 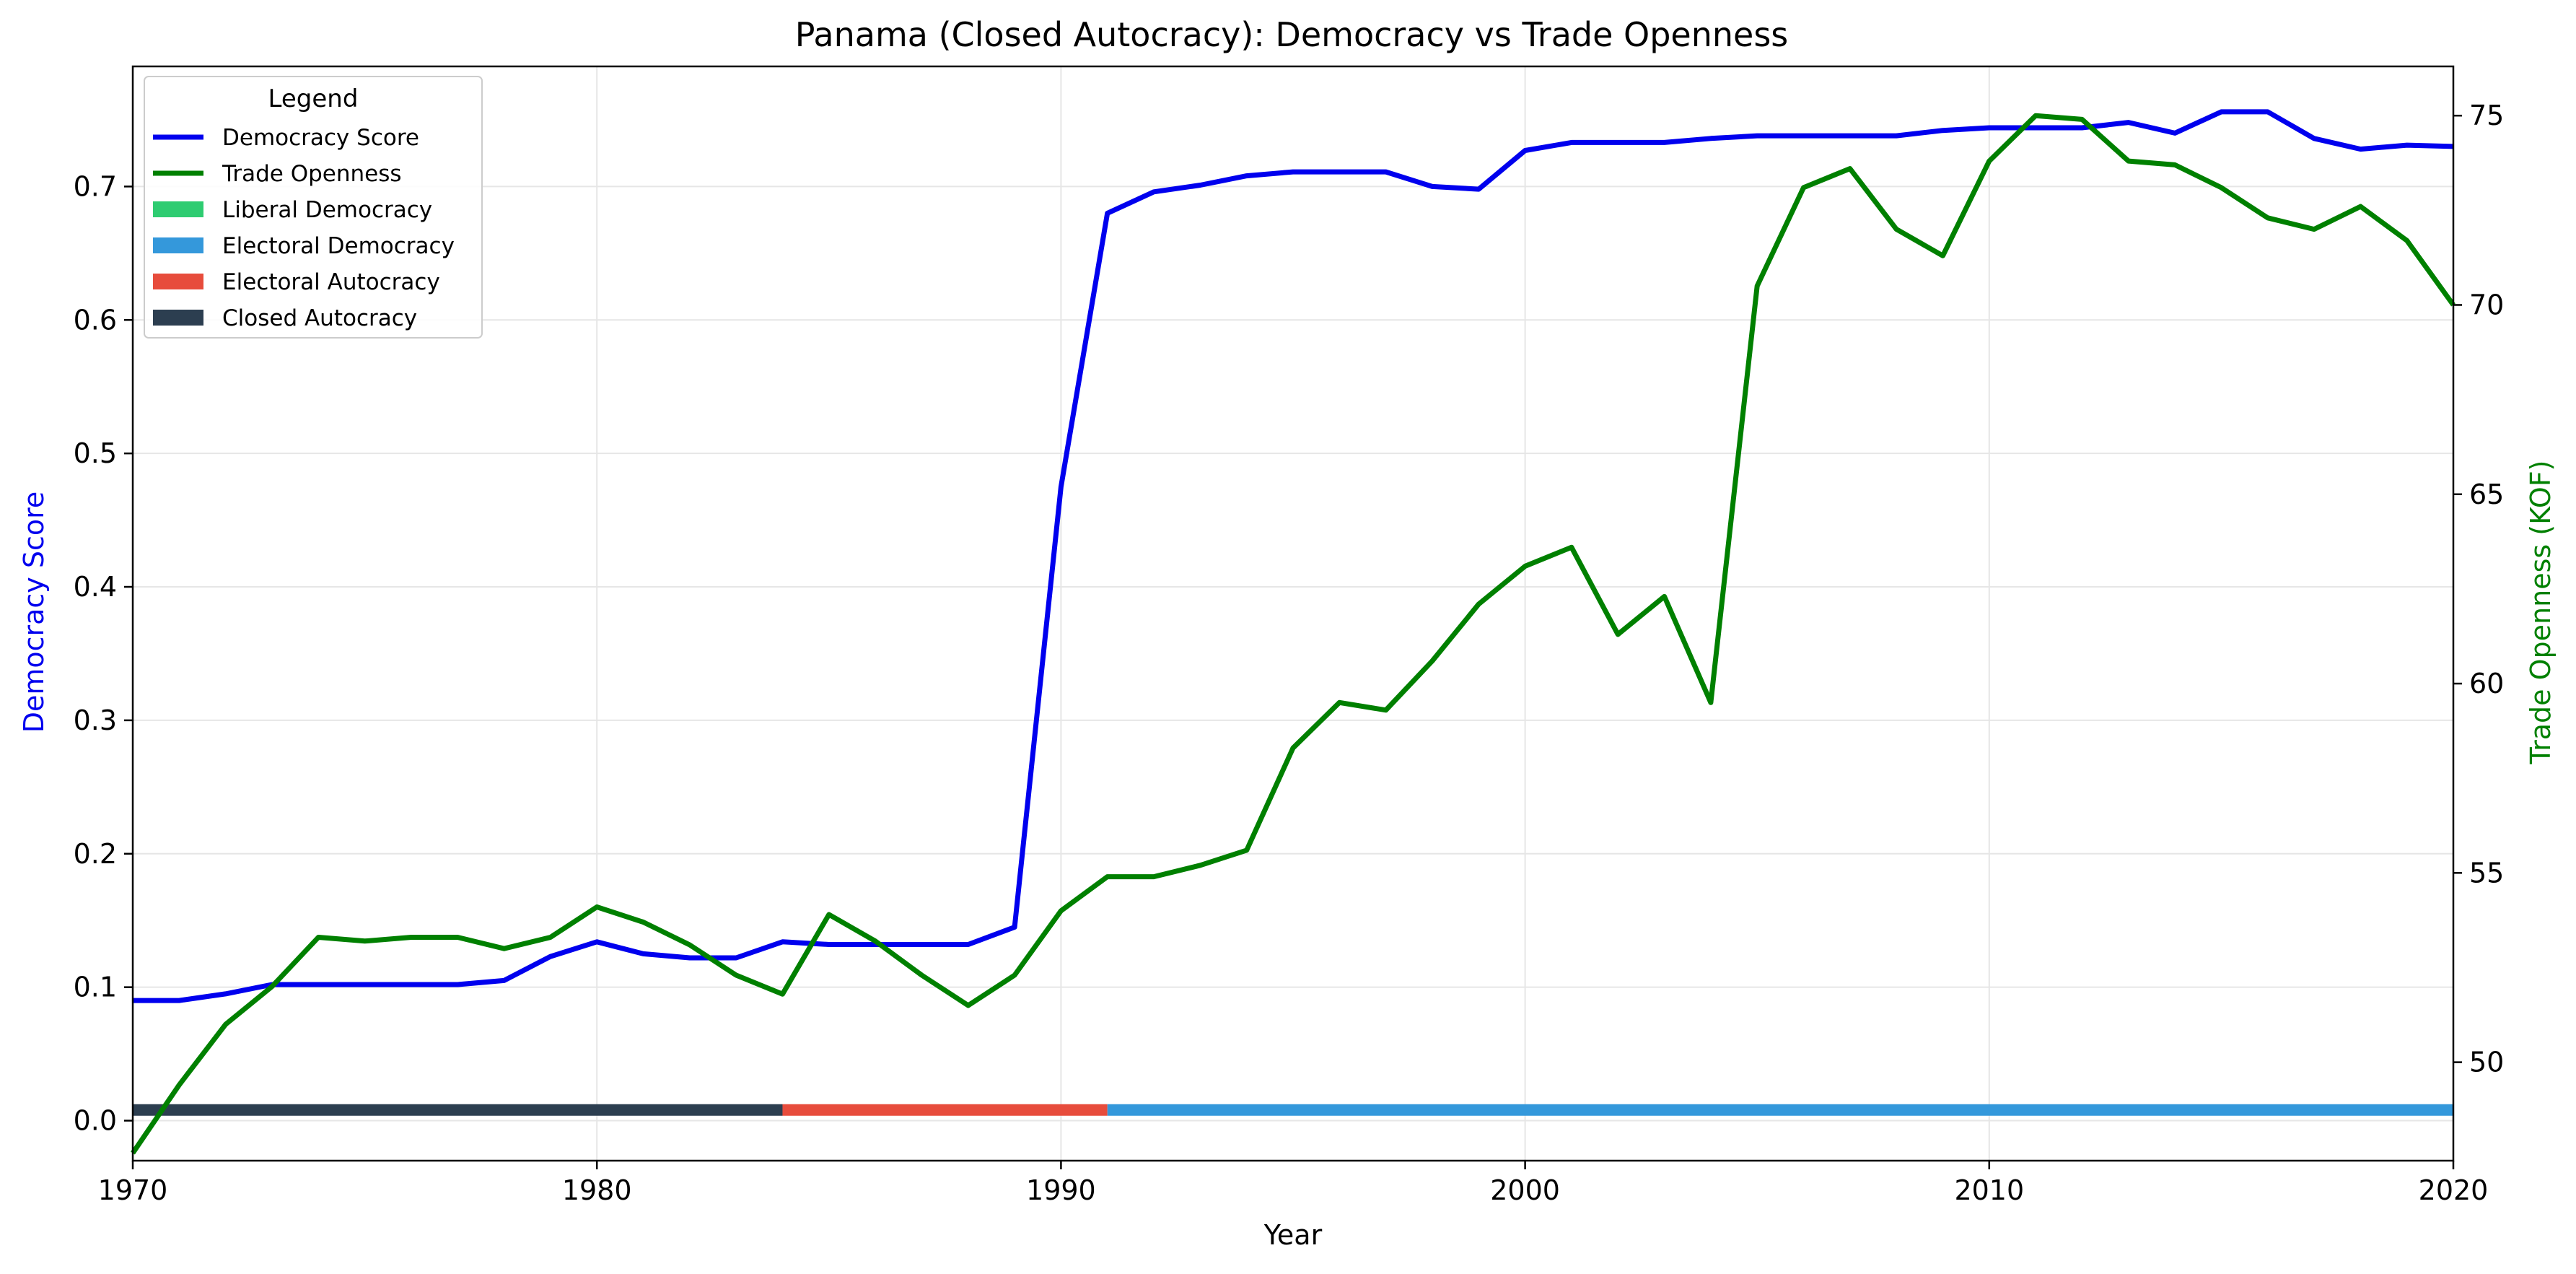 I want to click on x-tick-label: 2020, so click(x=2454, y=1190).